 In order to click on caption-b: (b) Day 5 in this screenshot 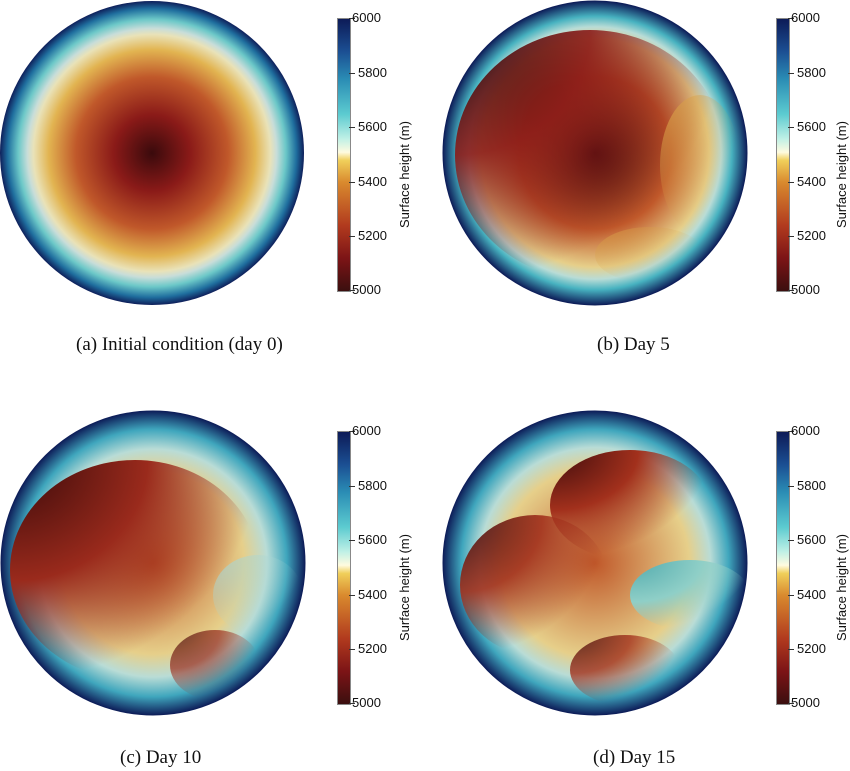, I will do `click(633, 344)`.